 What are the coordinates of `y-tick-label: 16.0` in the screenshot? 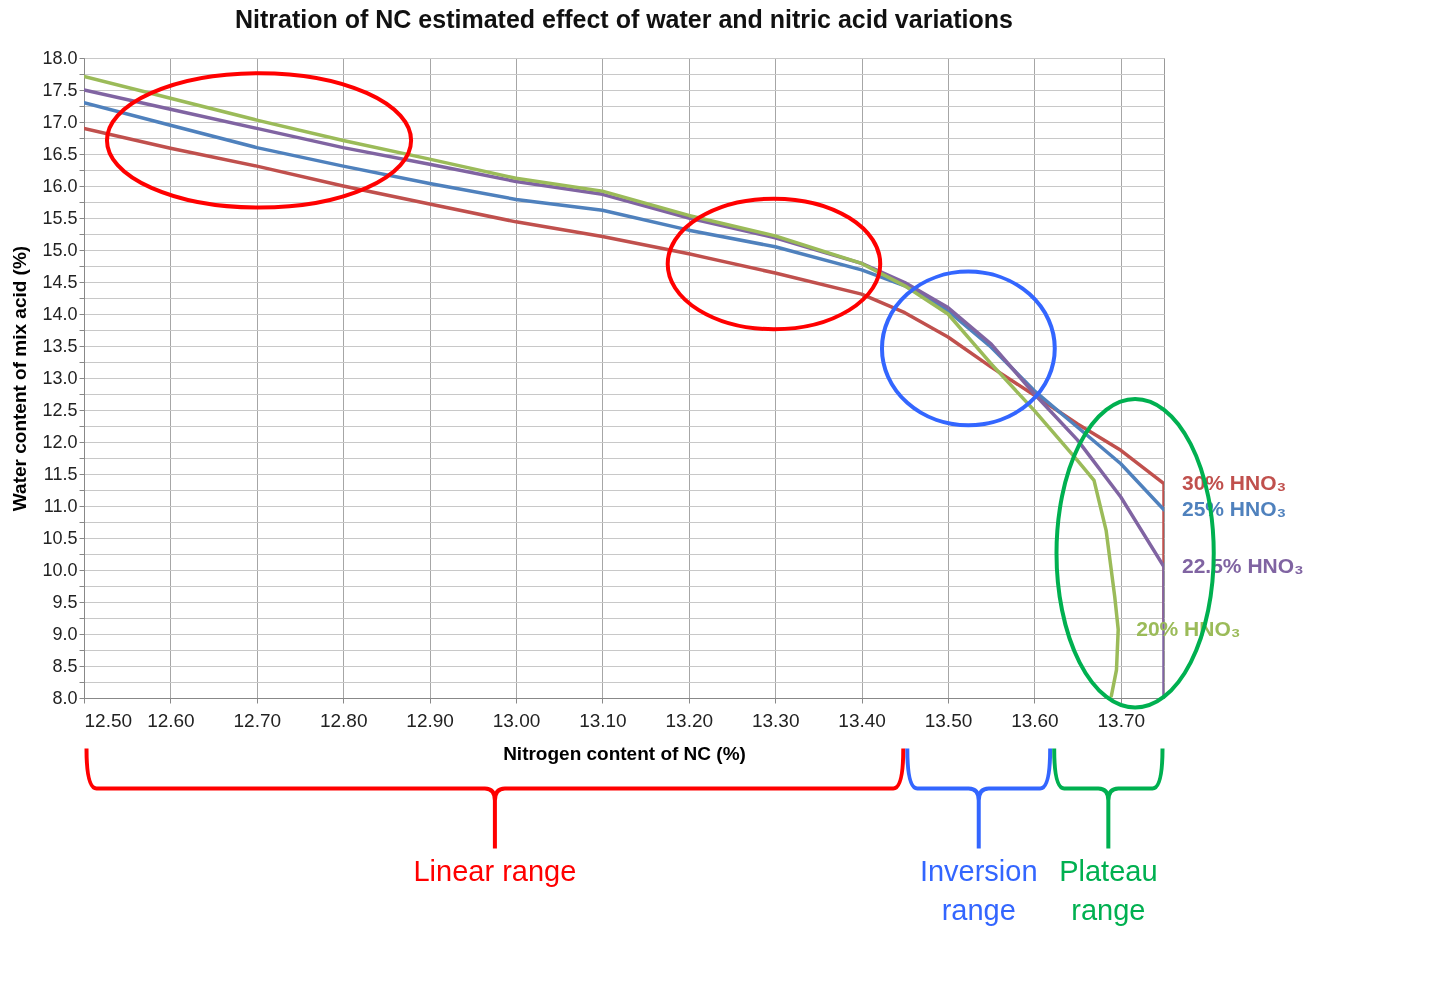 It's located at (60, 185).